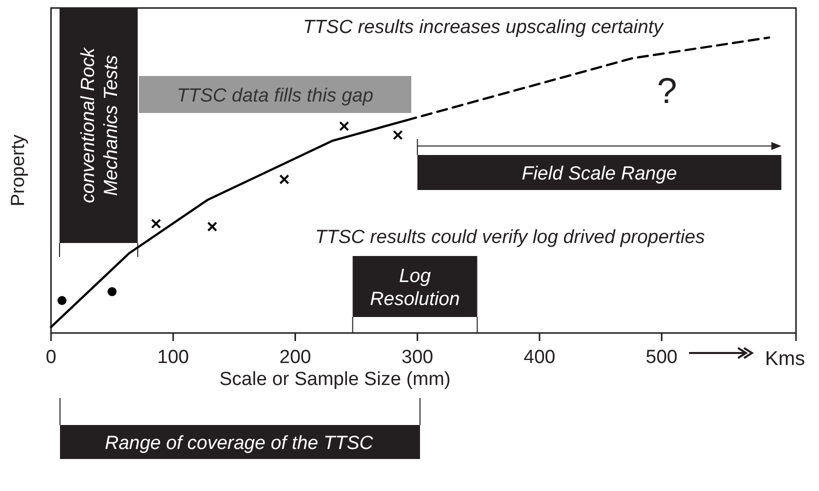 This screenshot has width=819, height=491. I want to click on band-label: Log Resolution, so click(415, 288).